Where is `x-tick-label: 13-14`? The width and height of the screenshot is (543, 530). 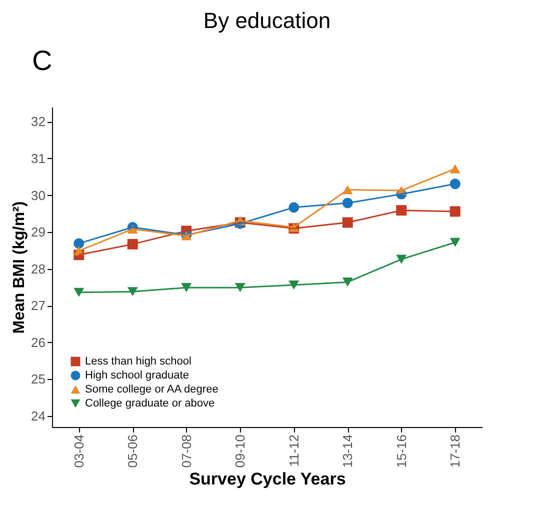
x-tick-label: 13-14 is located at coordinates (348, 451).